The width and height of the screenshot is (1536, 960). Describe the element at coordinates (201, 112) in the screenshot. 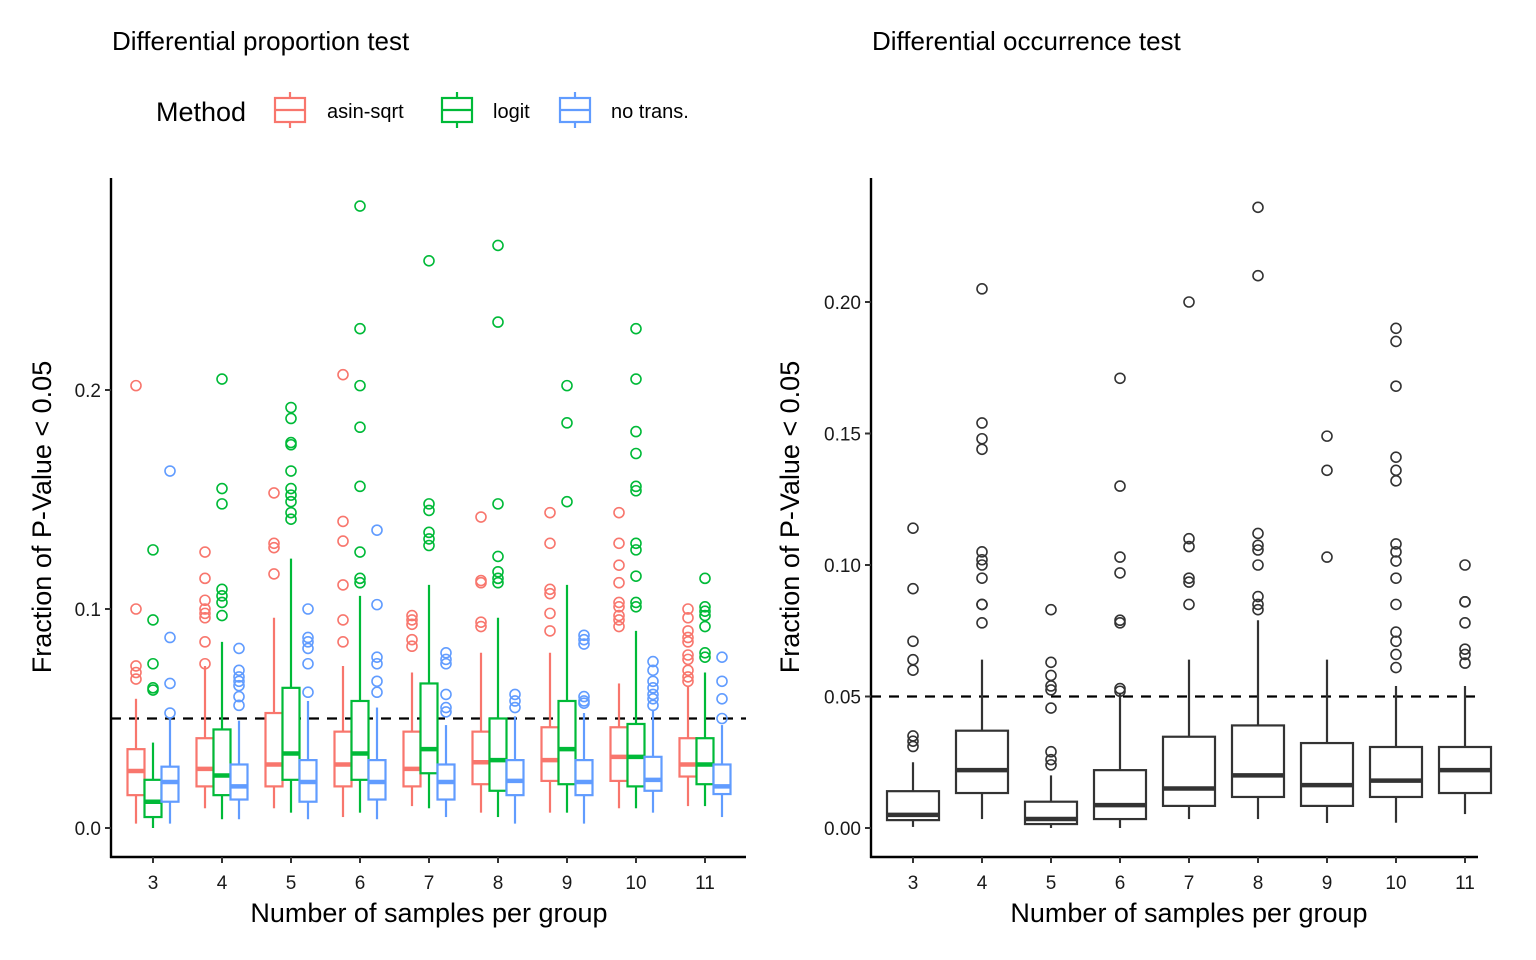

I see `legend-title: Method` at that location.